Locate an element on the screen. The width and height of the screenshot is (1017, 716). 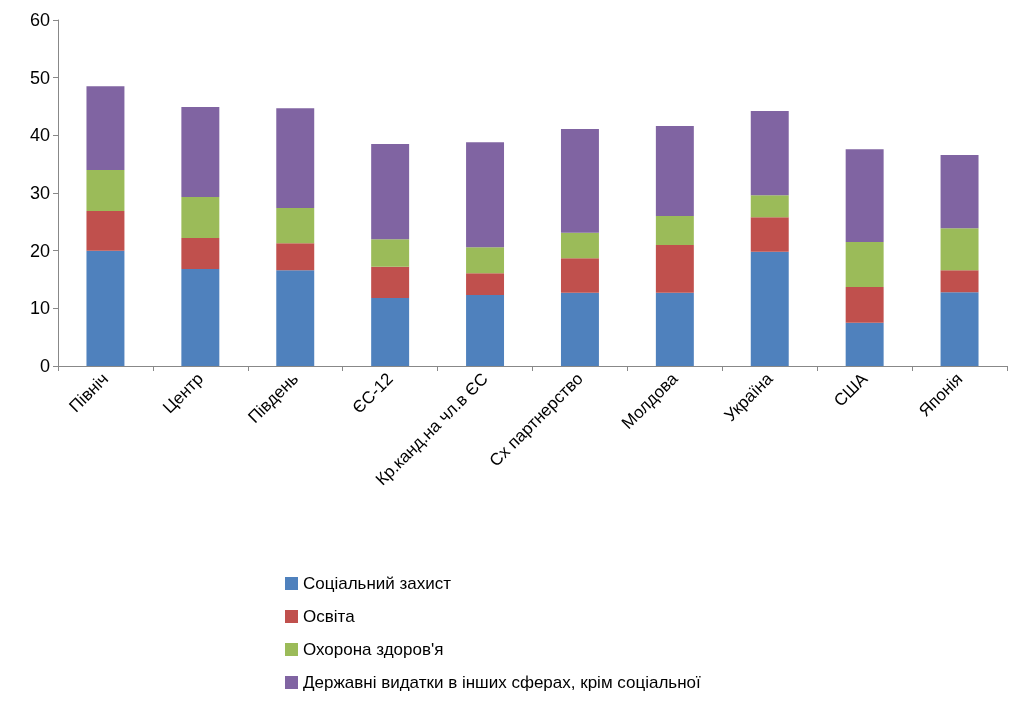
y-tick-label: 30 is located at coordinates (39, 193).